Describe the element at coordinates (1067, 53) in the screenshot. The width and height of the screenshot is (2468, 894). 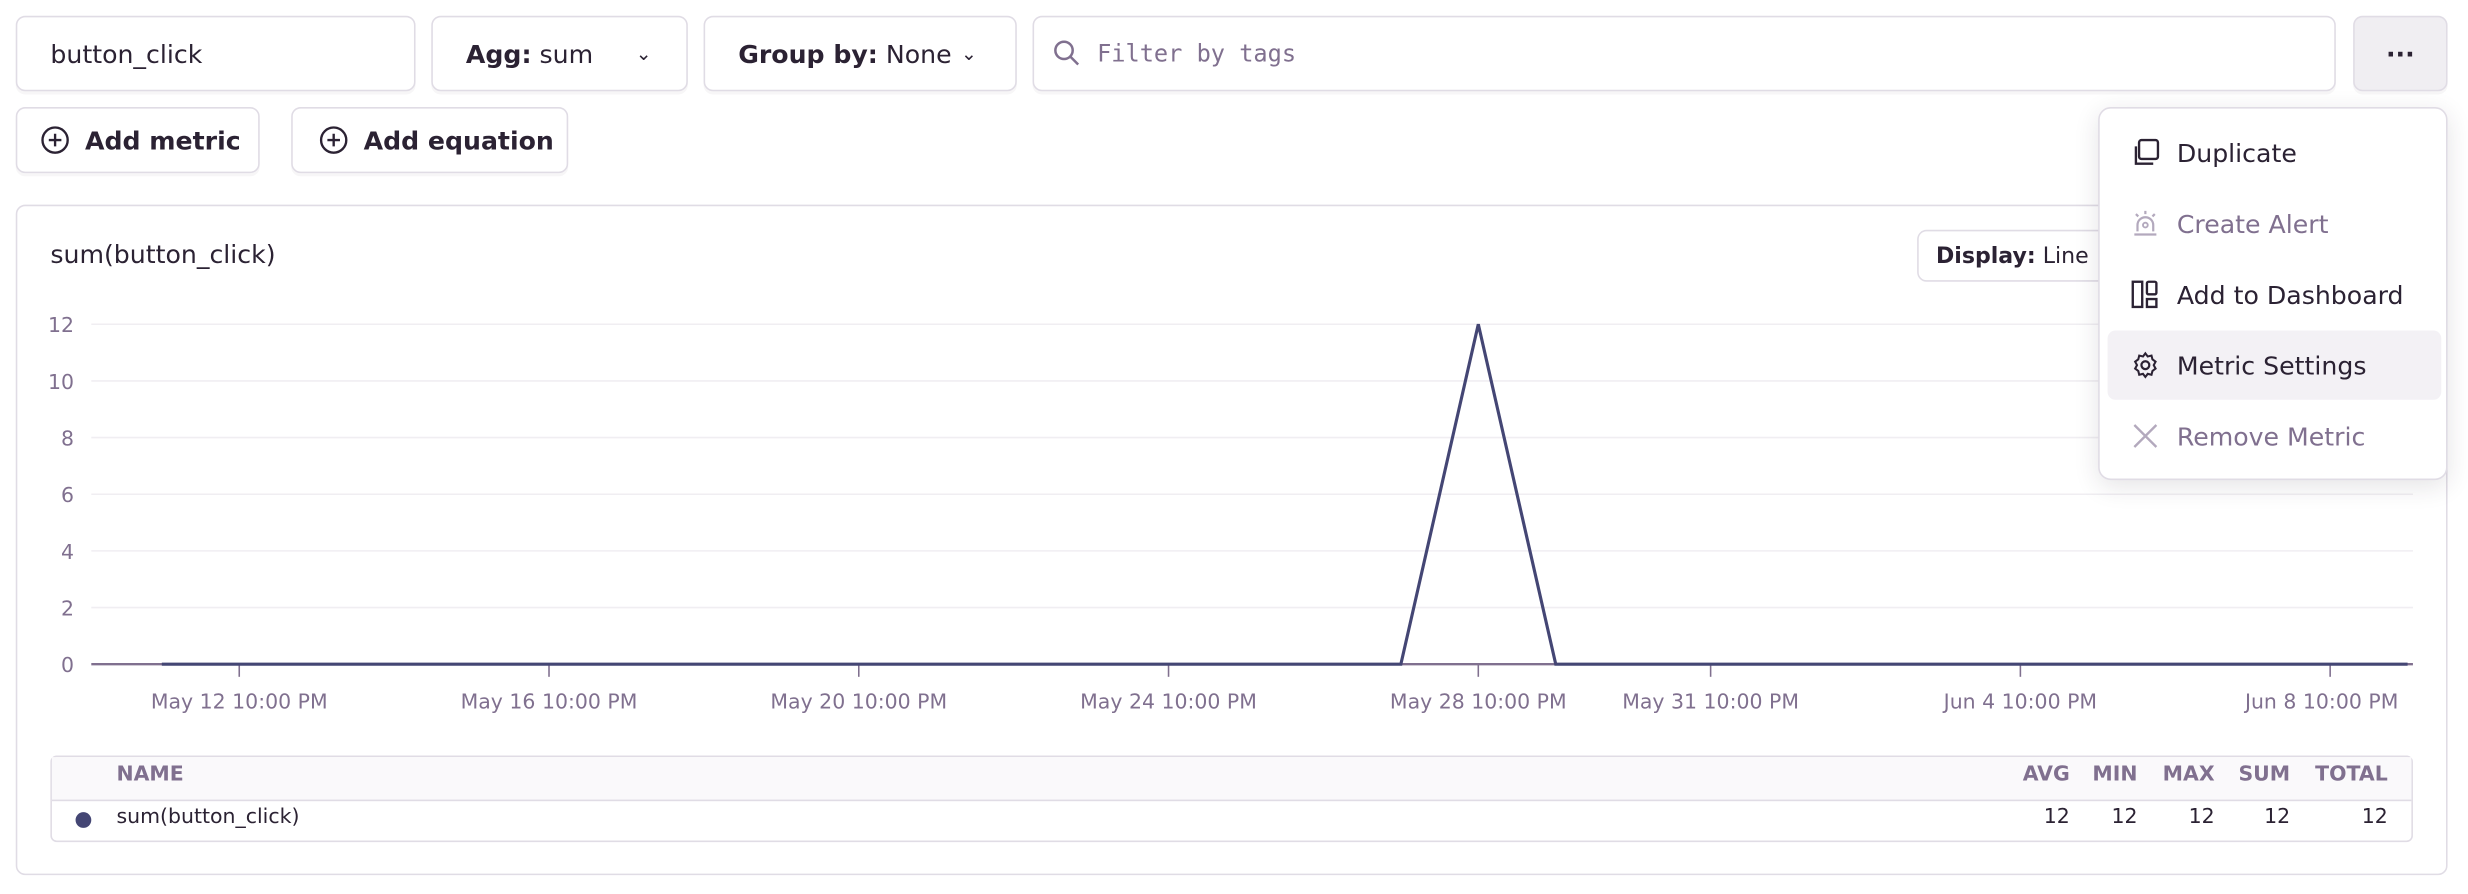
I see `search-icon` at that location.